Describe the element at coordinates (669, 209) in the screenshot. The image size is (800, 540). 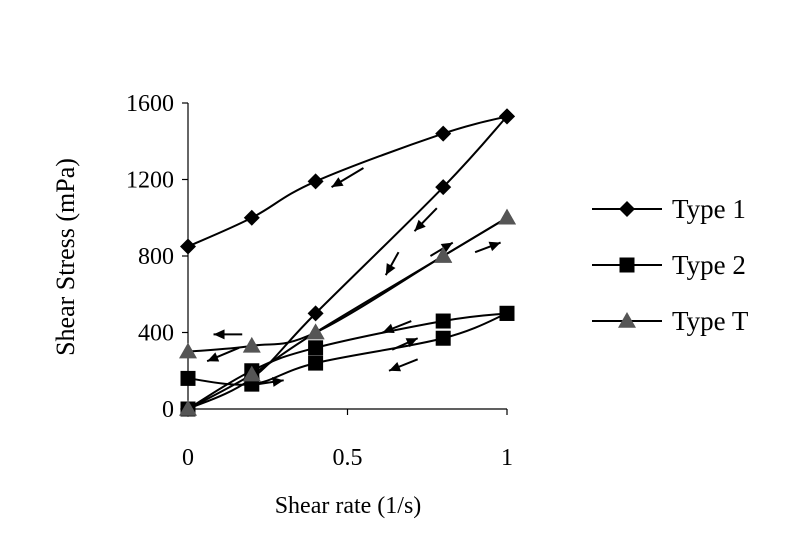
I see `legend-item: Type 1` at that location.